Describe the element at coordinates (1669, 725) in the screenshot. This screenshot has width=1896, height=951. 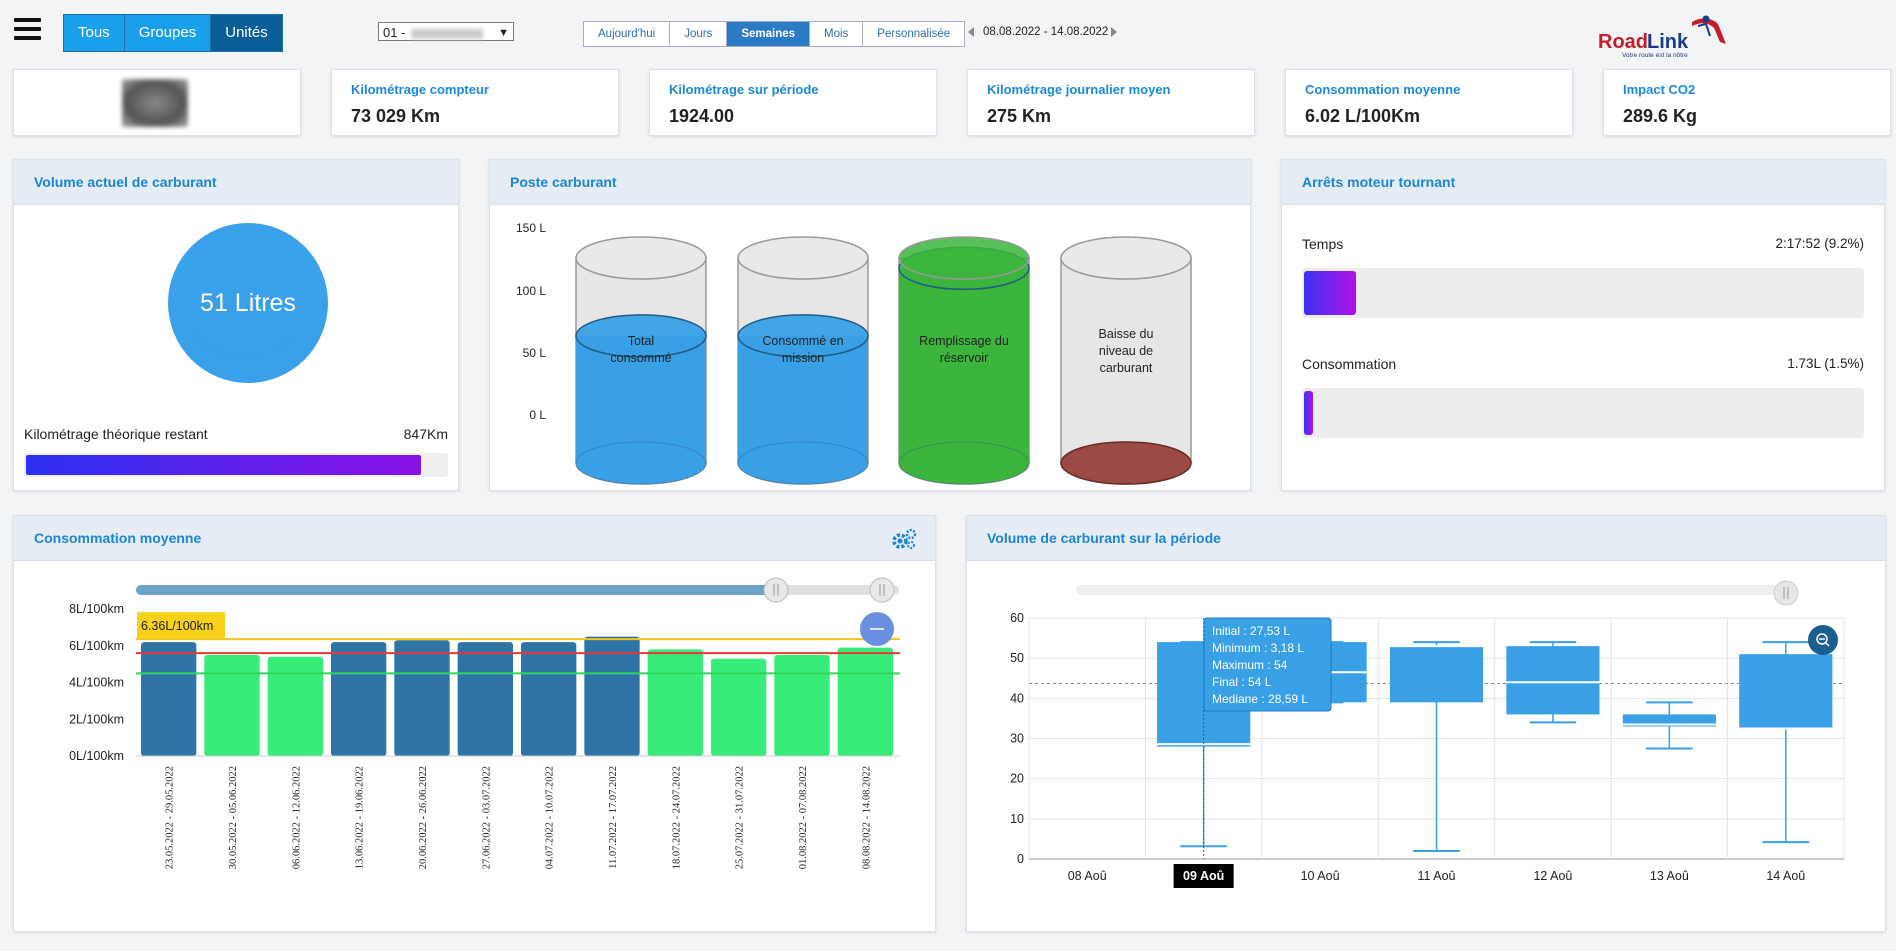
I see `box-plot-item` at that location.